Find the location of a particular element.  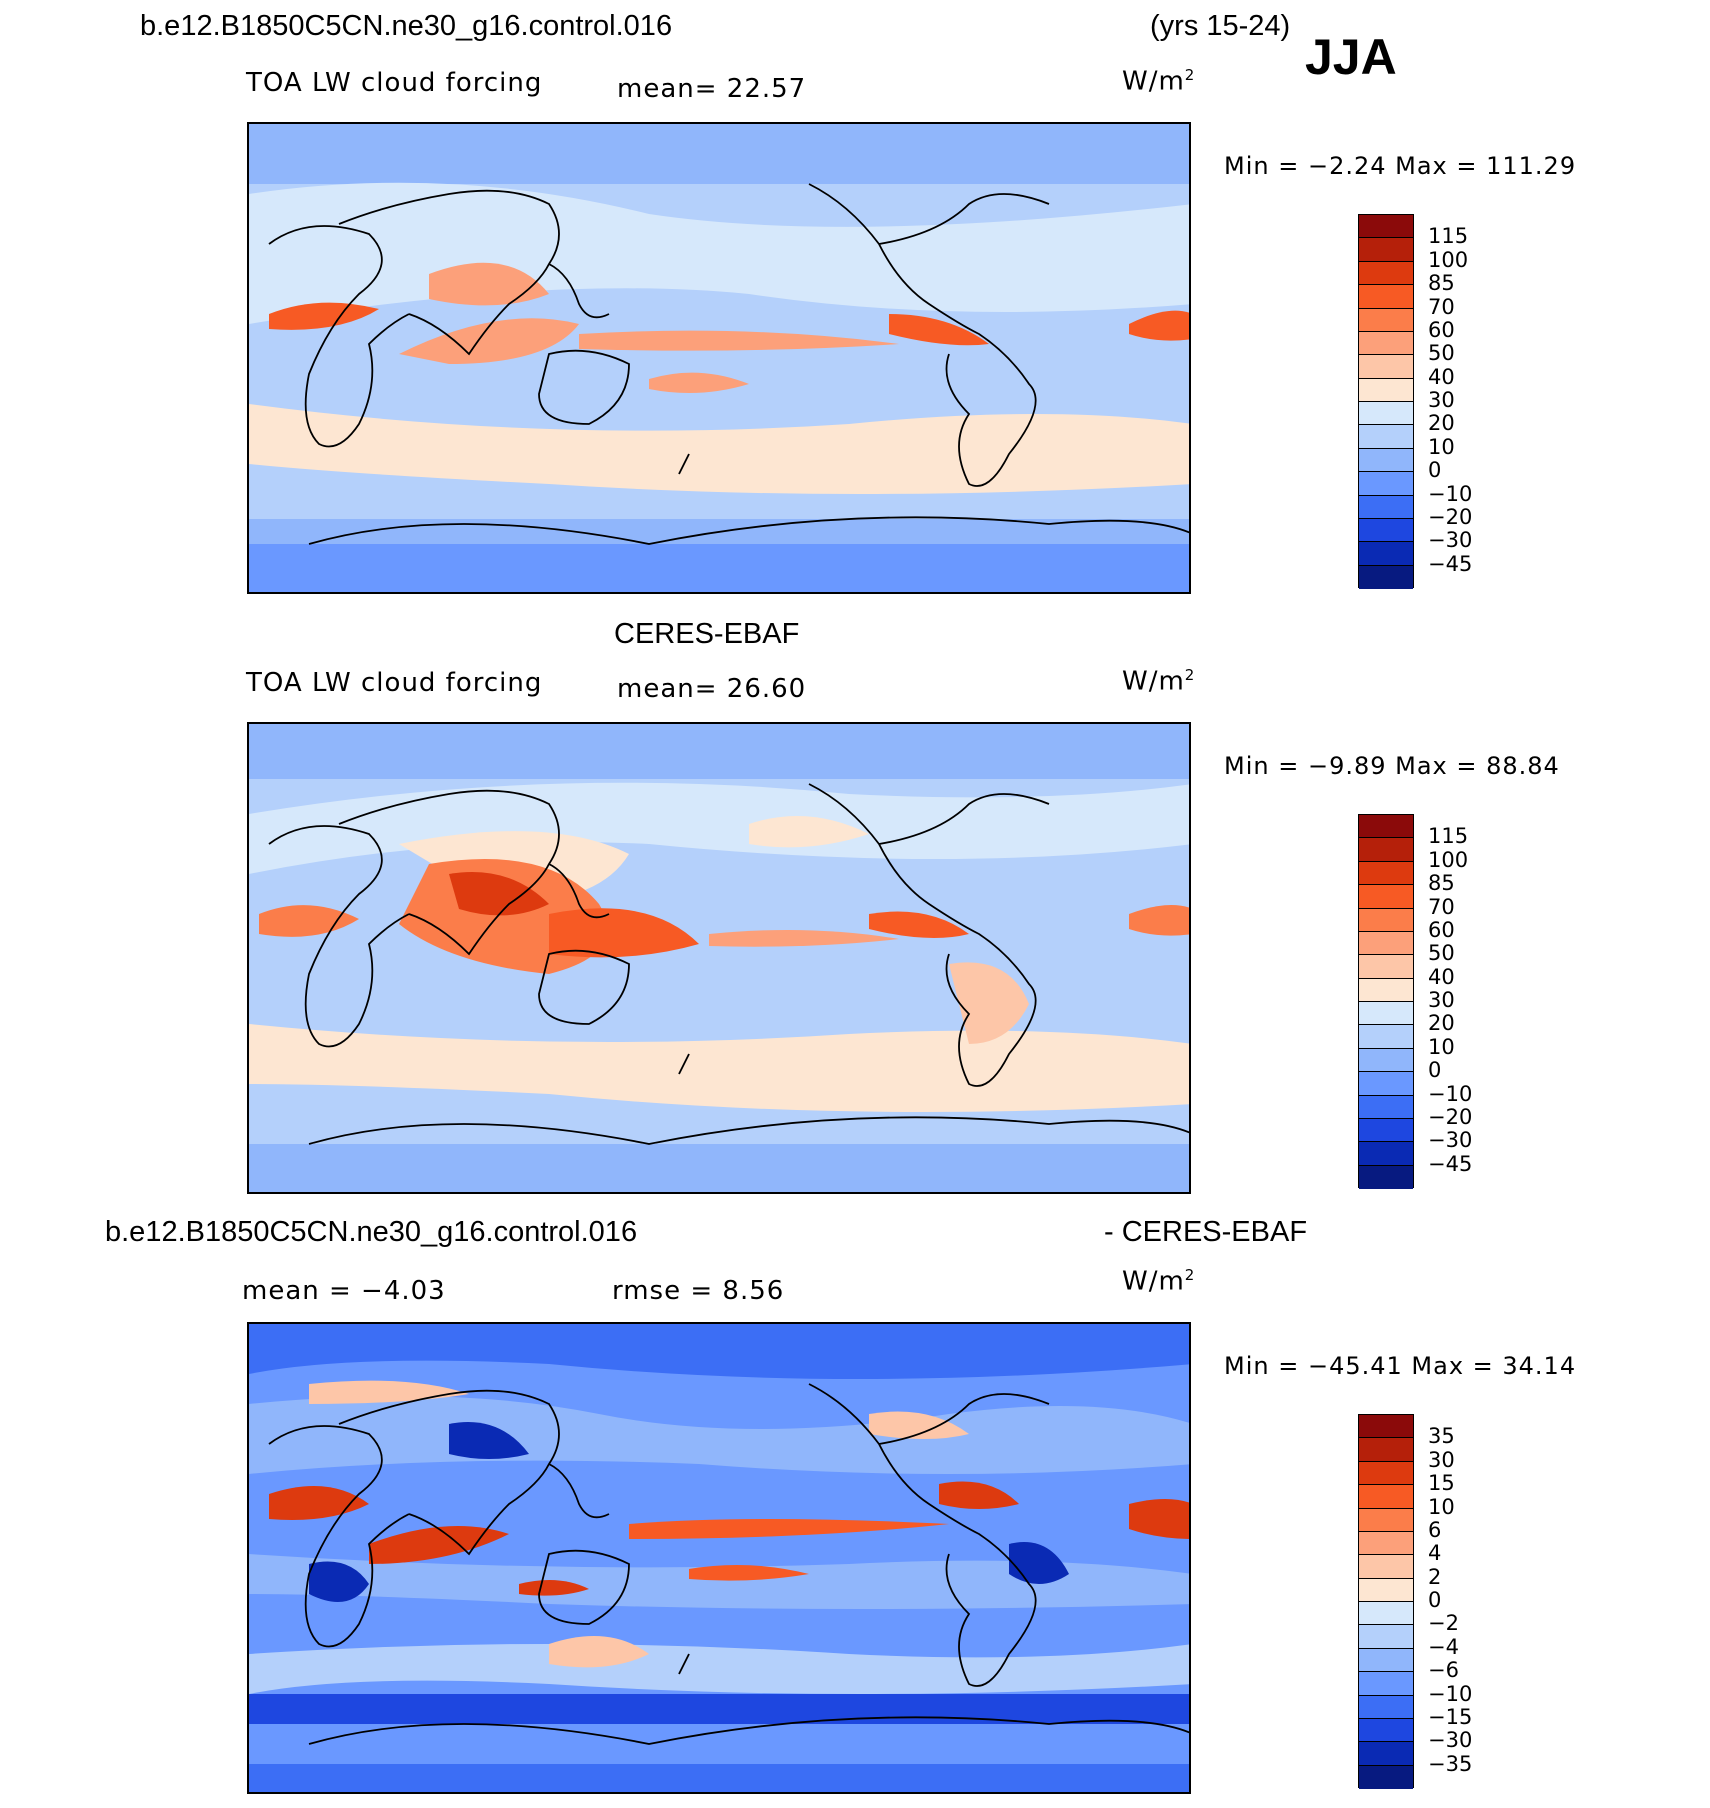

colorbar-tick-label: −4 is located at coordinates (1443, 1646).